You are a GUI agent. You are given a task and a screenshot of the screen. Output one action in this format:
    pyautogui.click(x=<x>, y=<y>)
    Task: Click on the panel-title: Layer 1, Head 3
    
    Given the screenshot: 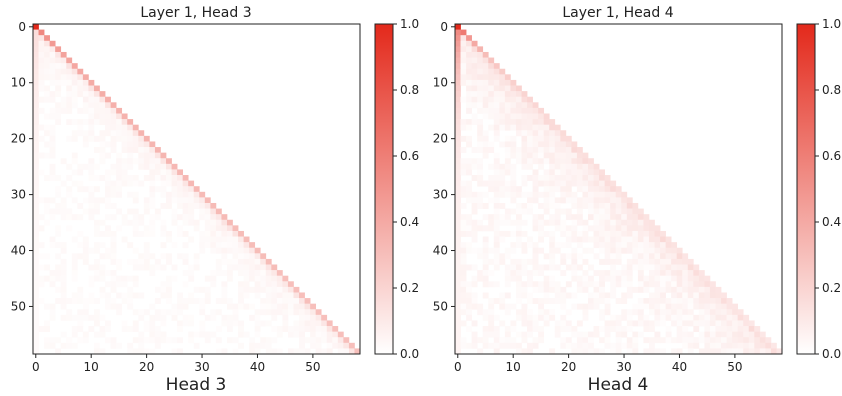 What is the action you would take?
    pyautogui.click(x=195, y=13)
    